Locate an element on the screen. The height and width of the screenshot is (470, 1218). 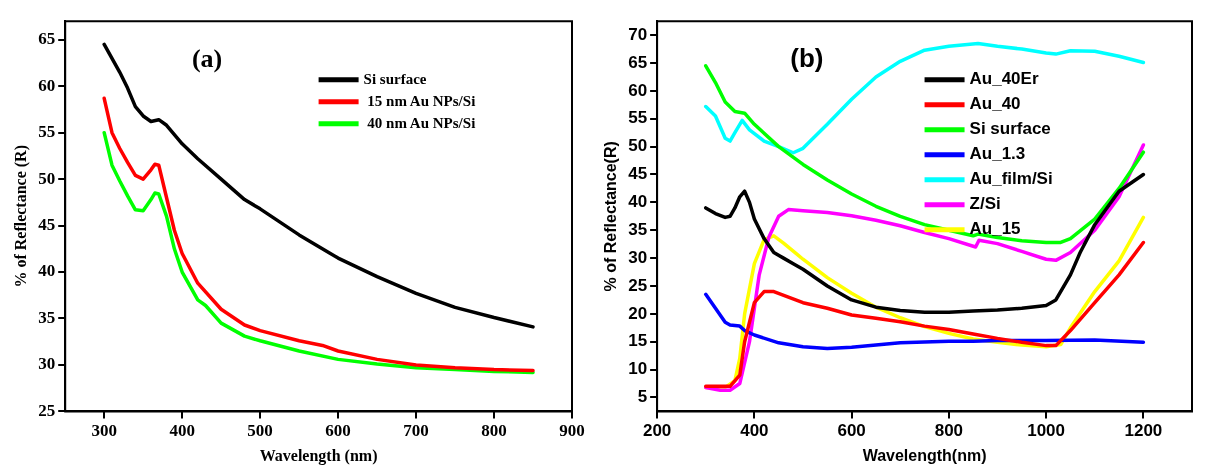
legend-label: Au_film/Si is located at coordinates (1011, 179).